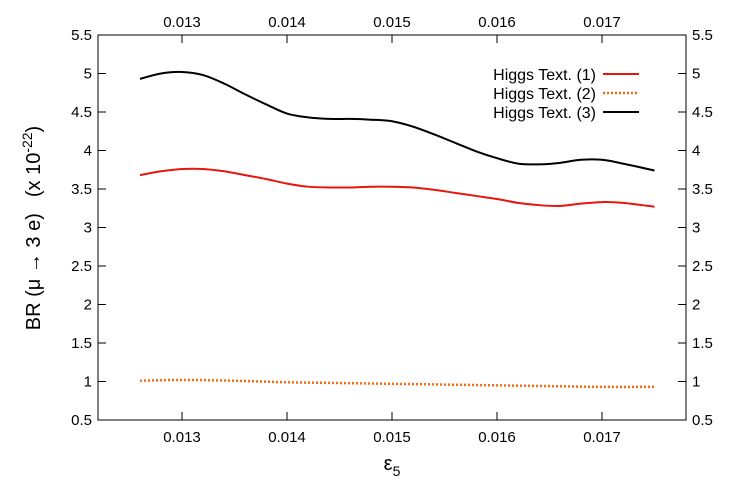 This screenshot has height=484, width=731. I want to click on y-tick-label-left: 1, so click(88, 382).